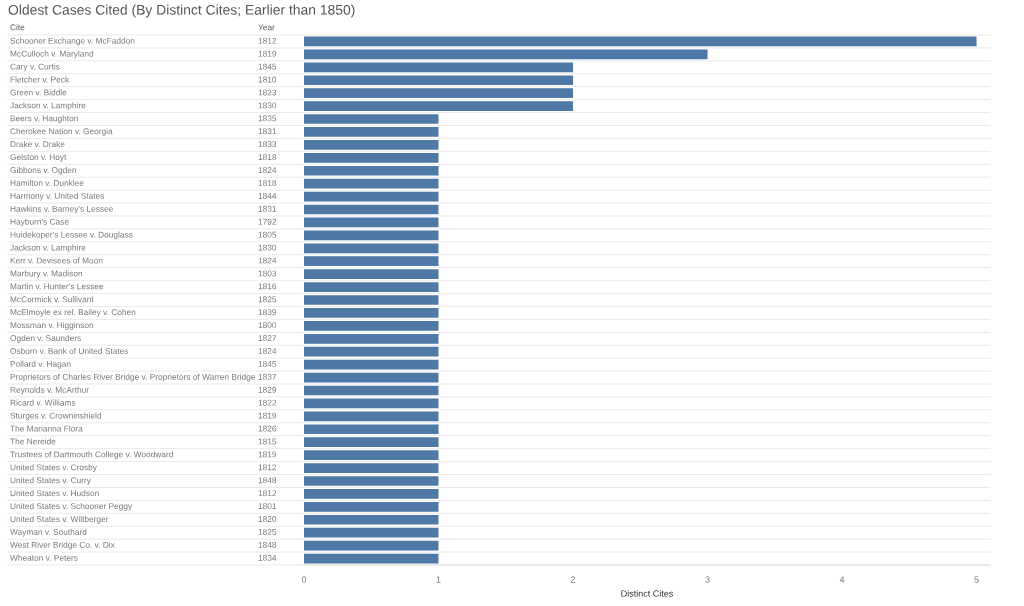  Describe the element at coordinates (267, 519) in the screenshot. I see `text: 1820` at that location.